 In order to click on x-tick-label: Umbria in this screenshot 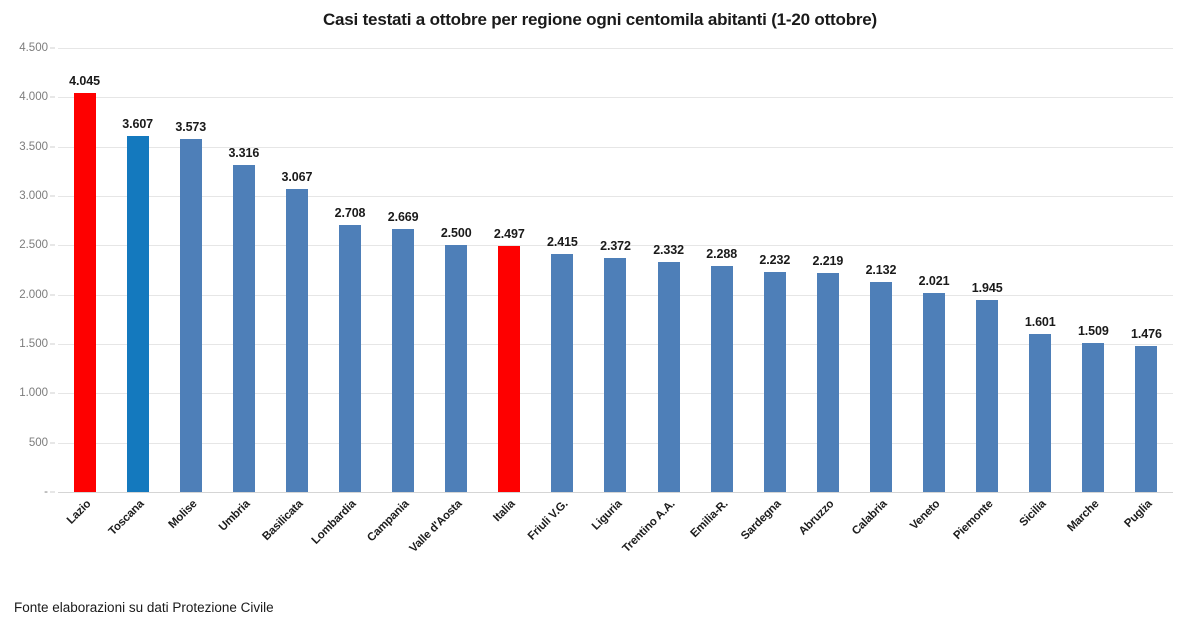, I will do `click(234, 516)`.